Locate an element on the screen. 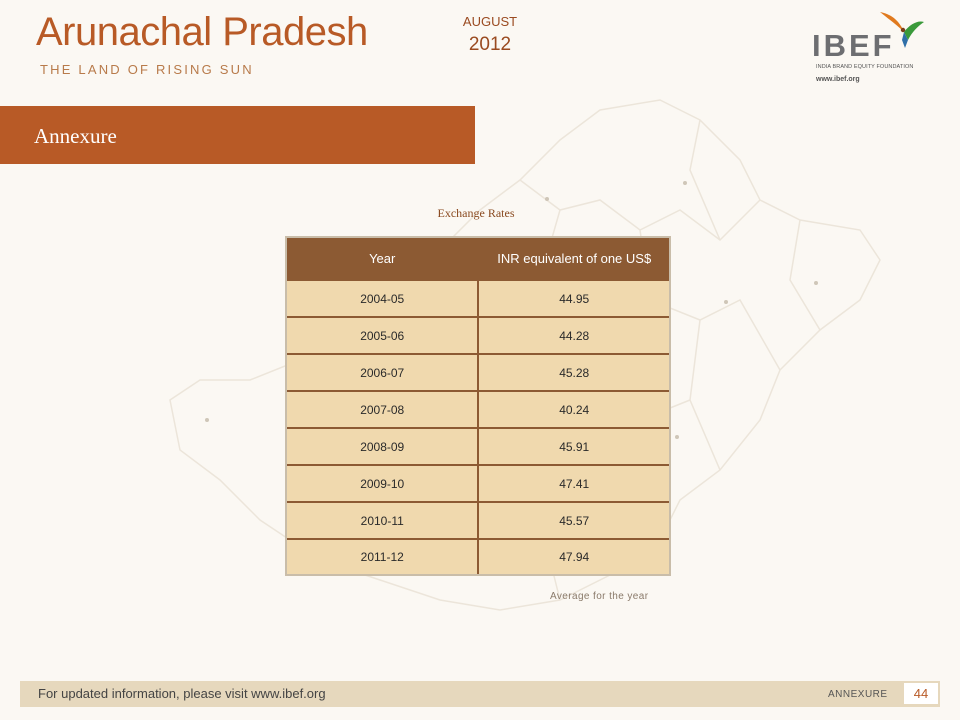 The image size is (960, 720). logo-text: IBEF is located at coordinates (853, 45).